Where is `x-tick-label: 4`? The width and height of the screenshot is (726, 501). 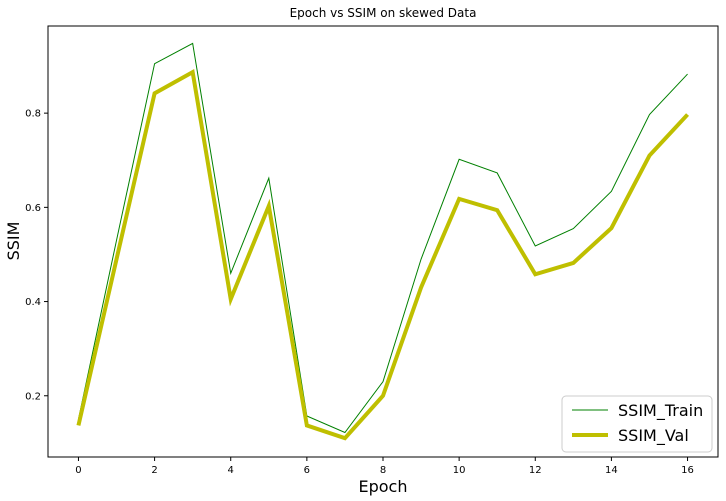
x-tick-label: 4 is located at coordinates (231, 470).